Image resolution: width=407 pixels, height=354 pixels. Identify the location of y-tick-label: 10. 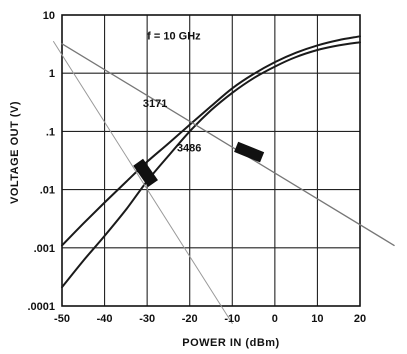
(49, 16).